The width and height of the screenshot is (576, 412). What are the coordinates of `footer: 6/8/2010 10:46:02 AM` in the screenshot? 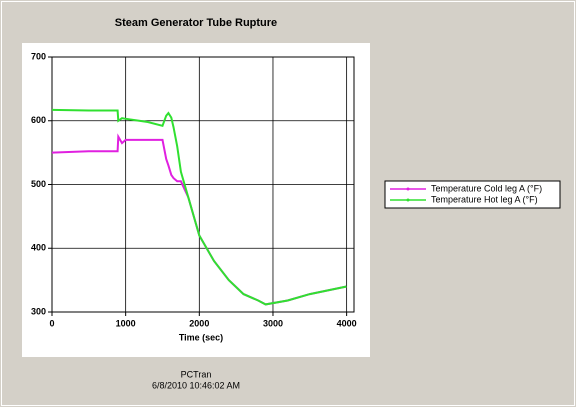 It's located at (196, 385).